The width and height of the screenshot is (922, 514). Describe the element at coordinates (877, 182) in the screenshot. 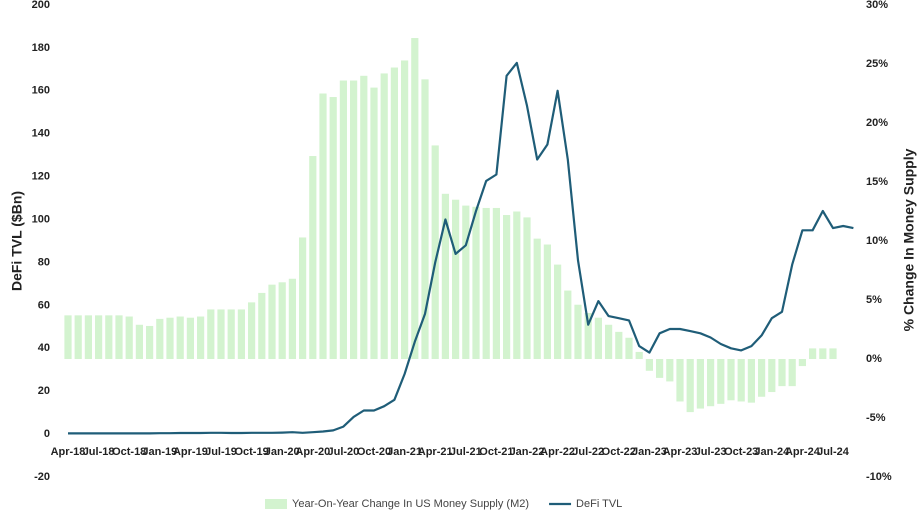

I see `y2-tick-label: 15%` at that location.